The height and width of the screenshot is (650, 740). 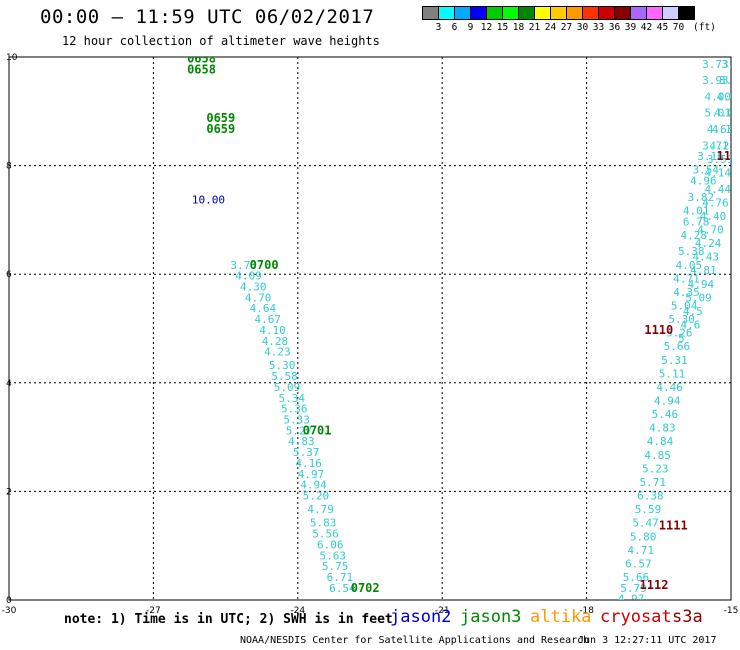 What do you see at coordinates (715, 64) in the screenshot?
I see `wave-height-value: 3.73` at bounding box center [715, 64].